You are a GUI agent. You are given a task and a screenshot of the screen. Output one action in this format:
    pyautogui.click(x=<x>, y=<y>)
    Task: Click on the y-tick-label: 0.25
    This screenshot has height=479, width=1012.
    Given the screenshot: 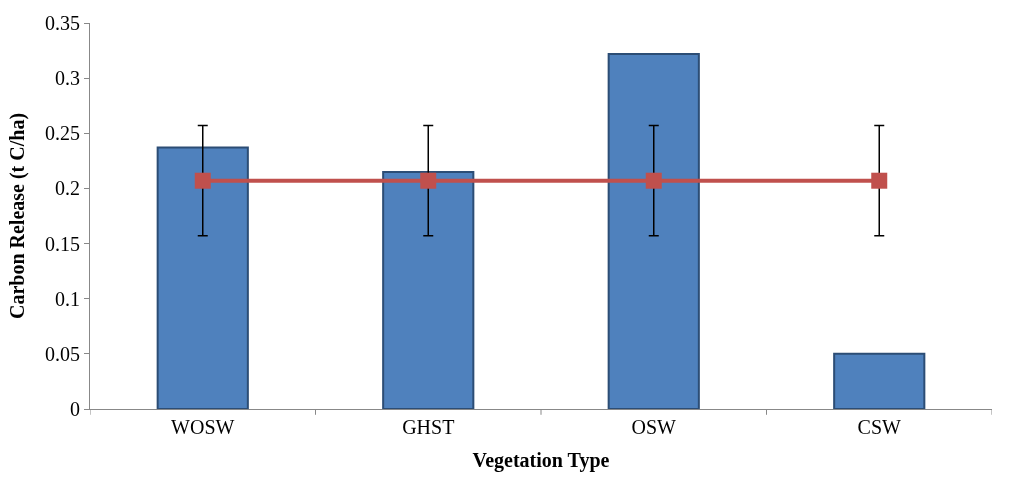 What is the action you would take?
    pyautogui.click(x=62, y=133)
    